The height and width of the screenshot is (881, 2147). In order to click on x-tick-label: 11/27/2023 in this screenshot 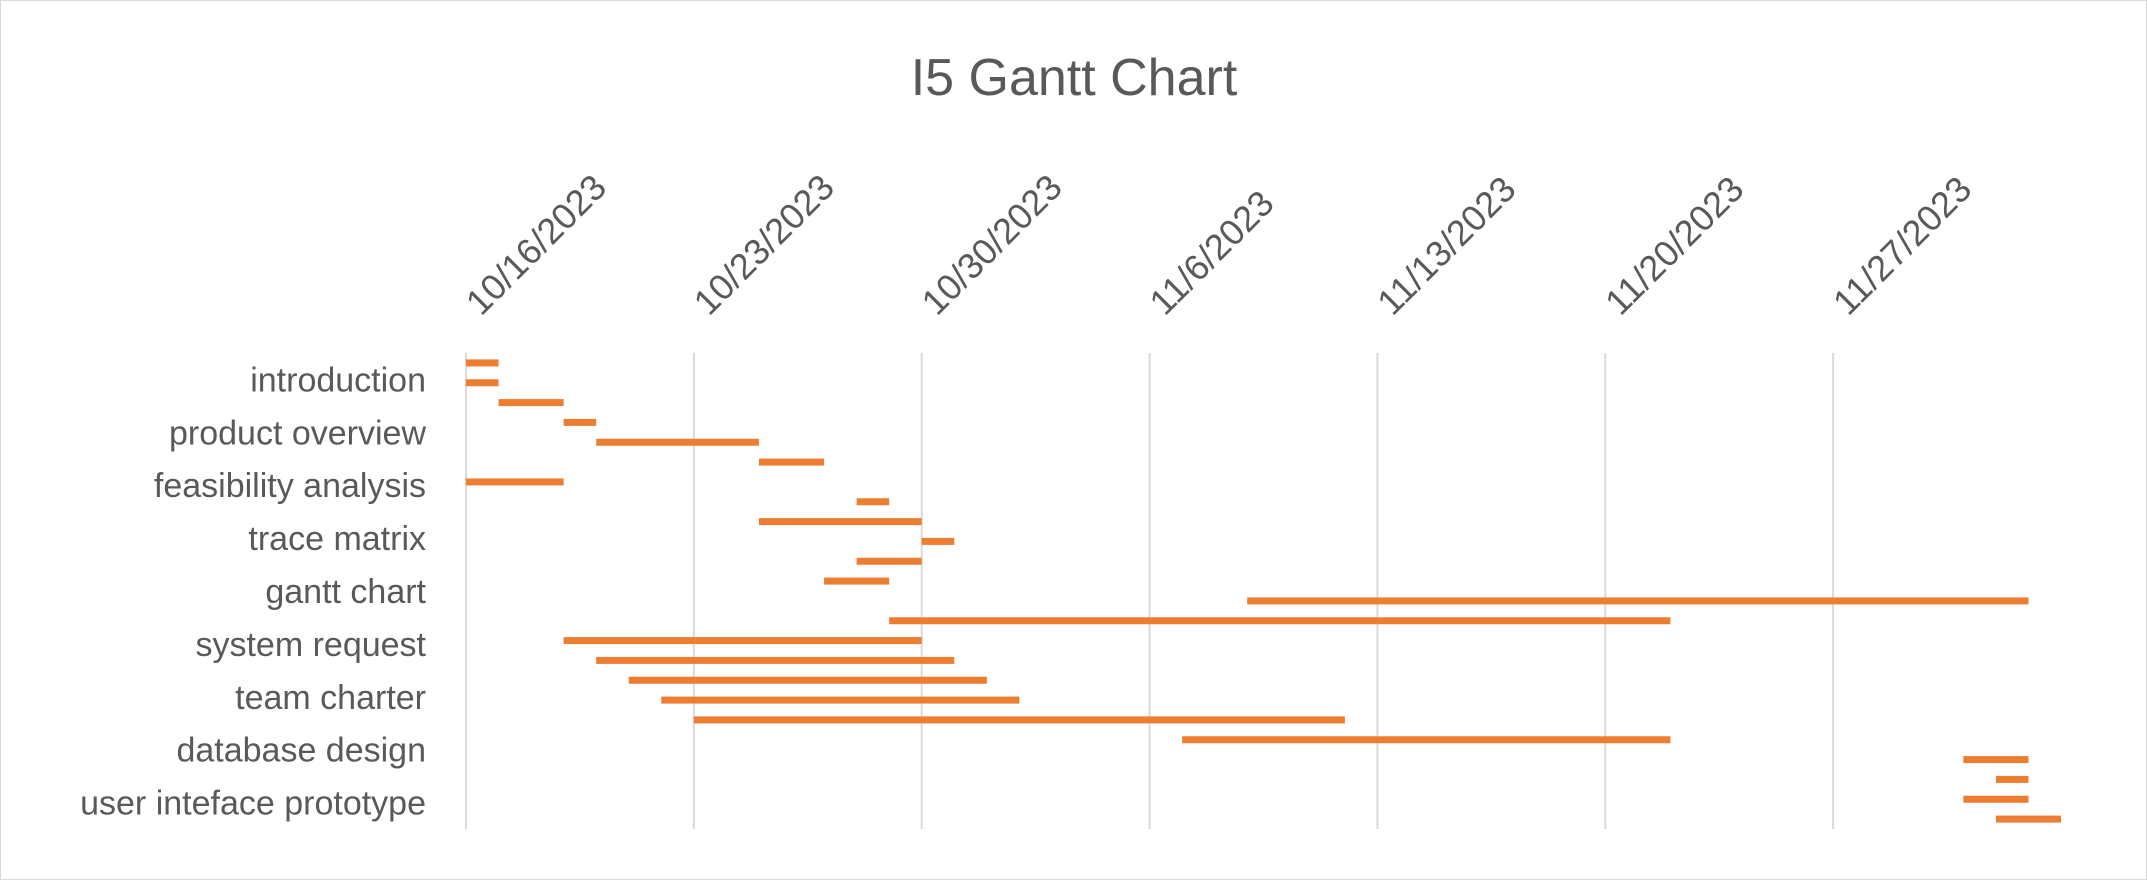, I will do `click(1902, 245)`.